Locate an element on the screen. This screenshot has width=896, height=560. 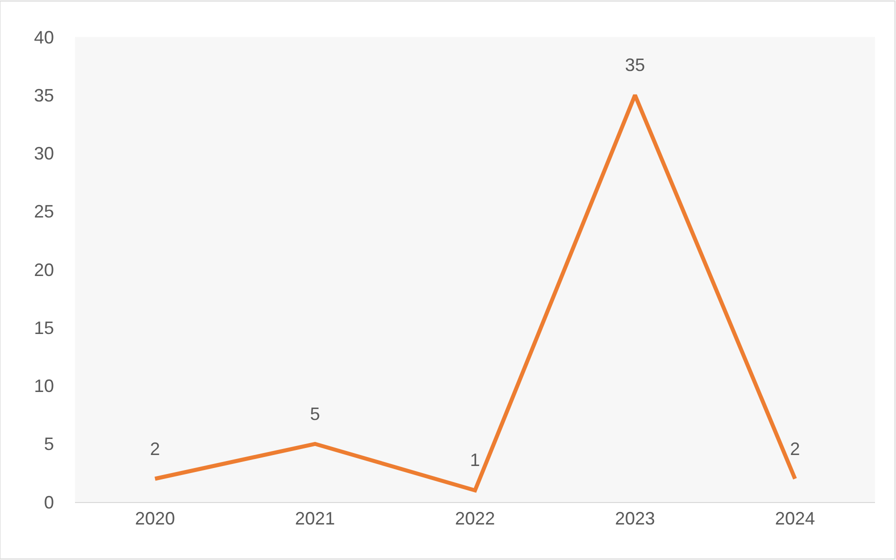
y-tick-label: 40 is located at coordinates (44, 37).